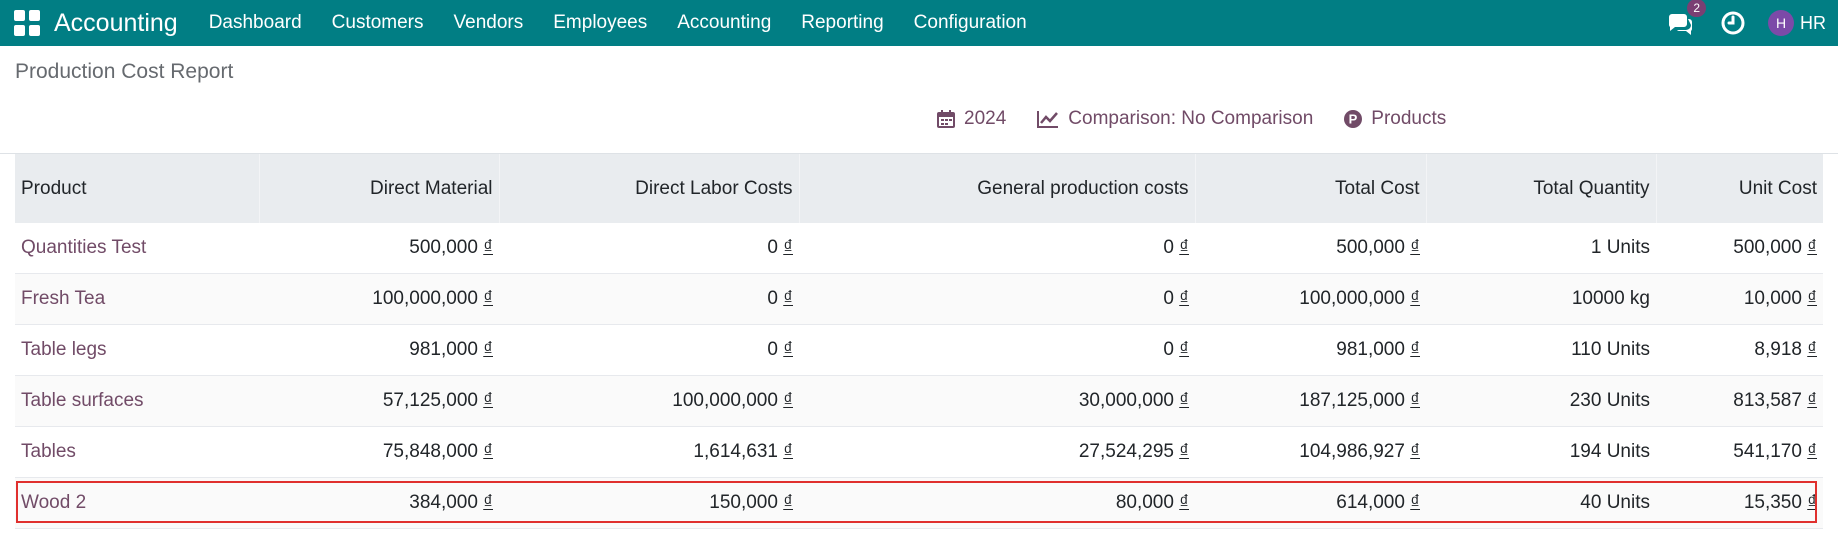 Image resolution: width=1838 pixels, height=533 pixels. What do you see at coordinates (137, 452) in the screenshot?
I see `product-link: Tables` at bounding box center [137, 452].